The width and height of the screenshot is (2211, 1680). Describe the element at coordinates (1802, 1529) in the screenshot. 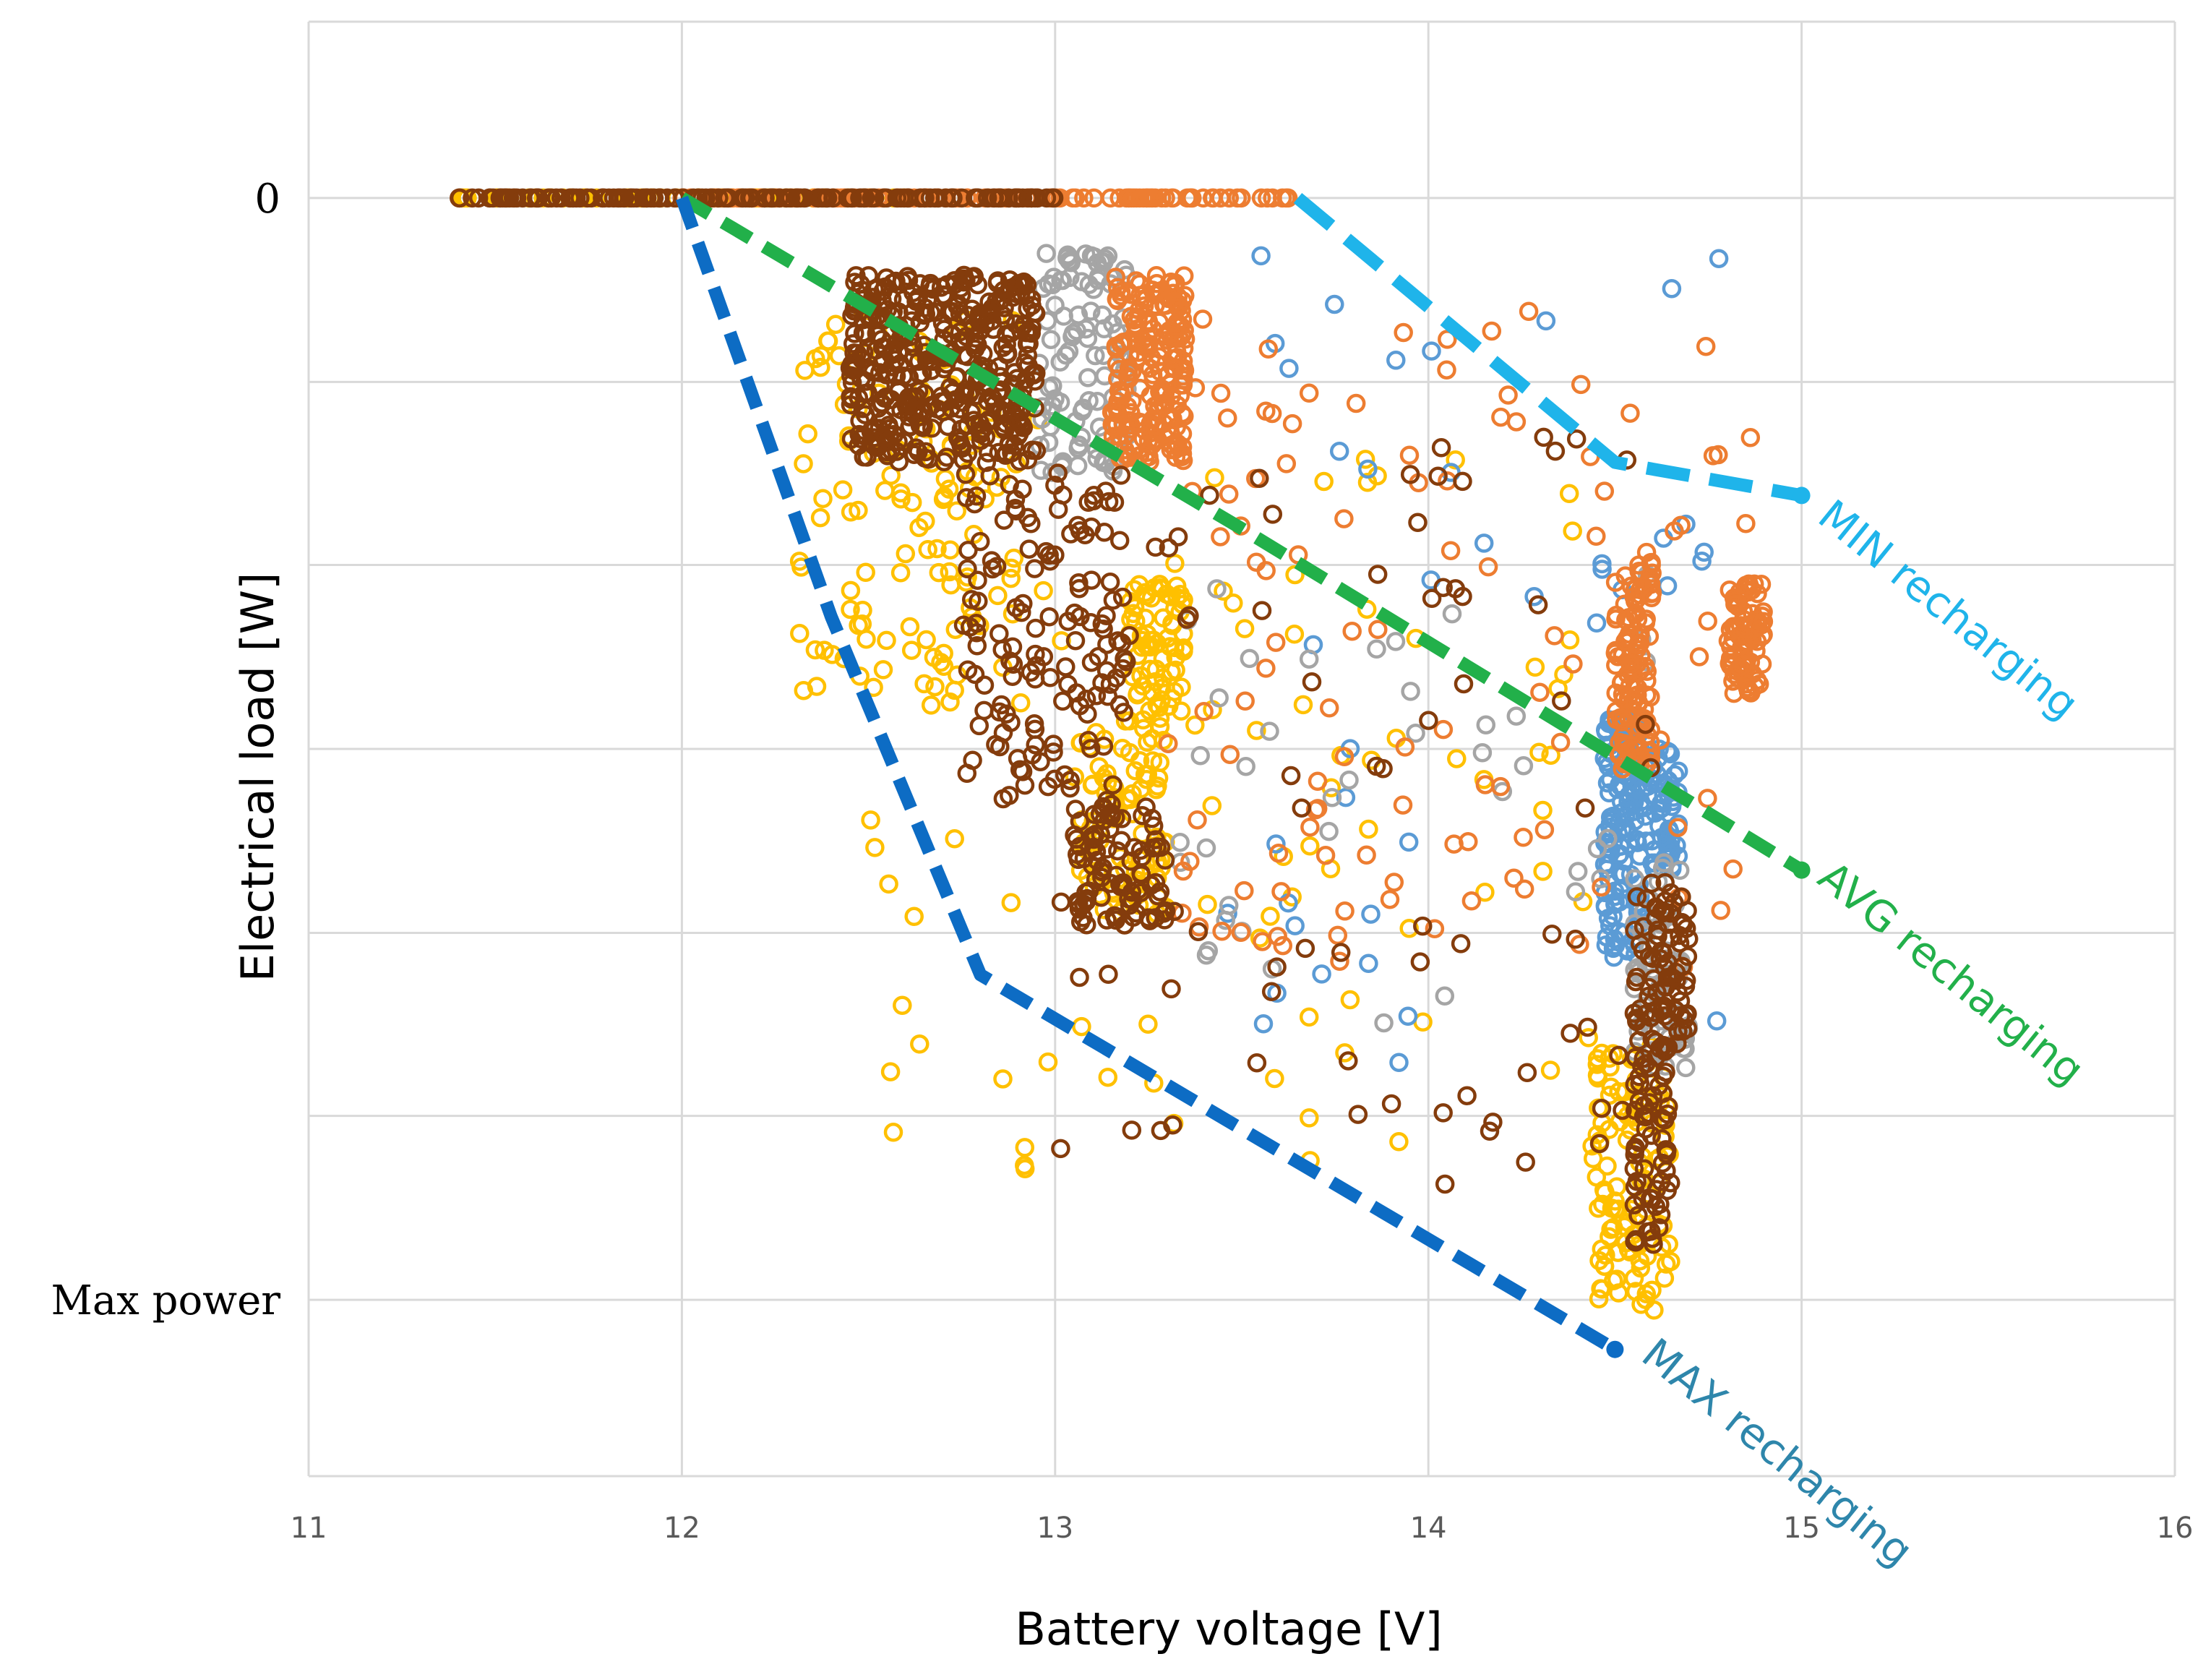

I see `x-tick-label: 15` at that location.